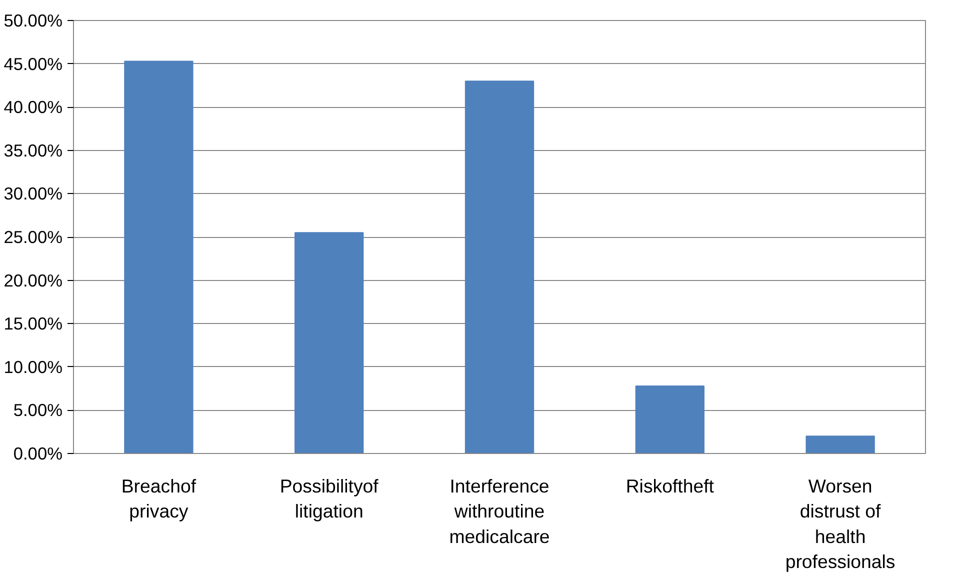 The width and height of the screenshot is (955, 582). What do you see at coordinates (38, 454) in the screenshot?
I see `y-tick-label: 0.00%` at bounding box center [38, 454].